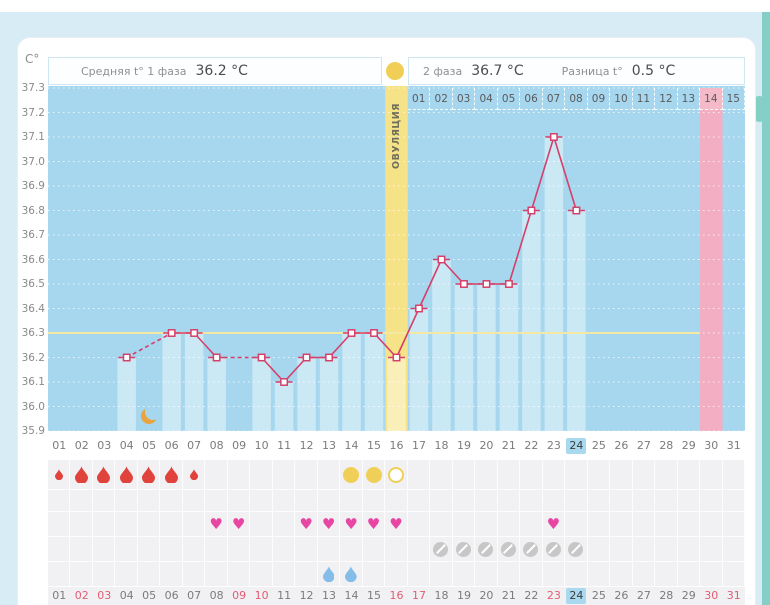 The height and width of the screenshot is (605, 770). What do you see at coordinates (766, 308) in the screenshot?
I see `side-panel-strip` at bounding box center [766, 308].